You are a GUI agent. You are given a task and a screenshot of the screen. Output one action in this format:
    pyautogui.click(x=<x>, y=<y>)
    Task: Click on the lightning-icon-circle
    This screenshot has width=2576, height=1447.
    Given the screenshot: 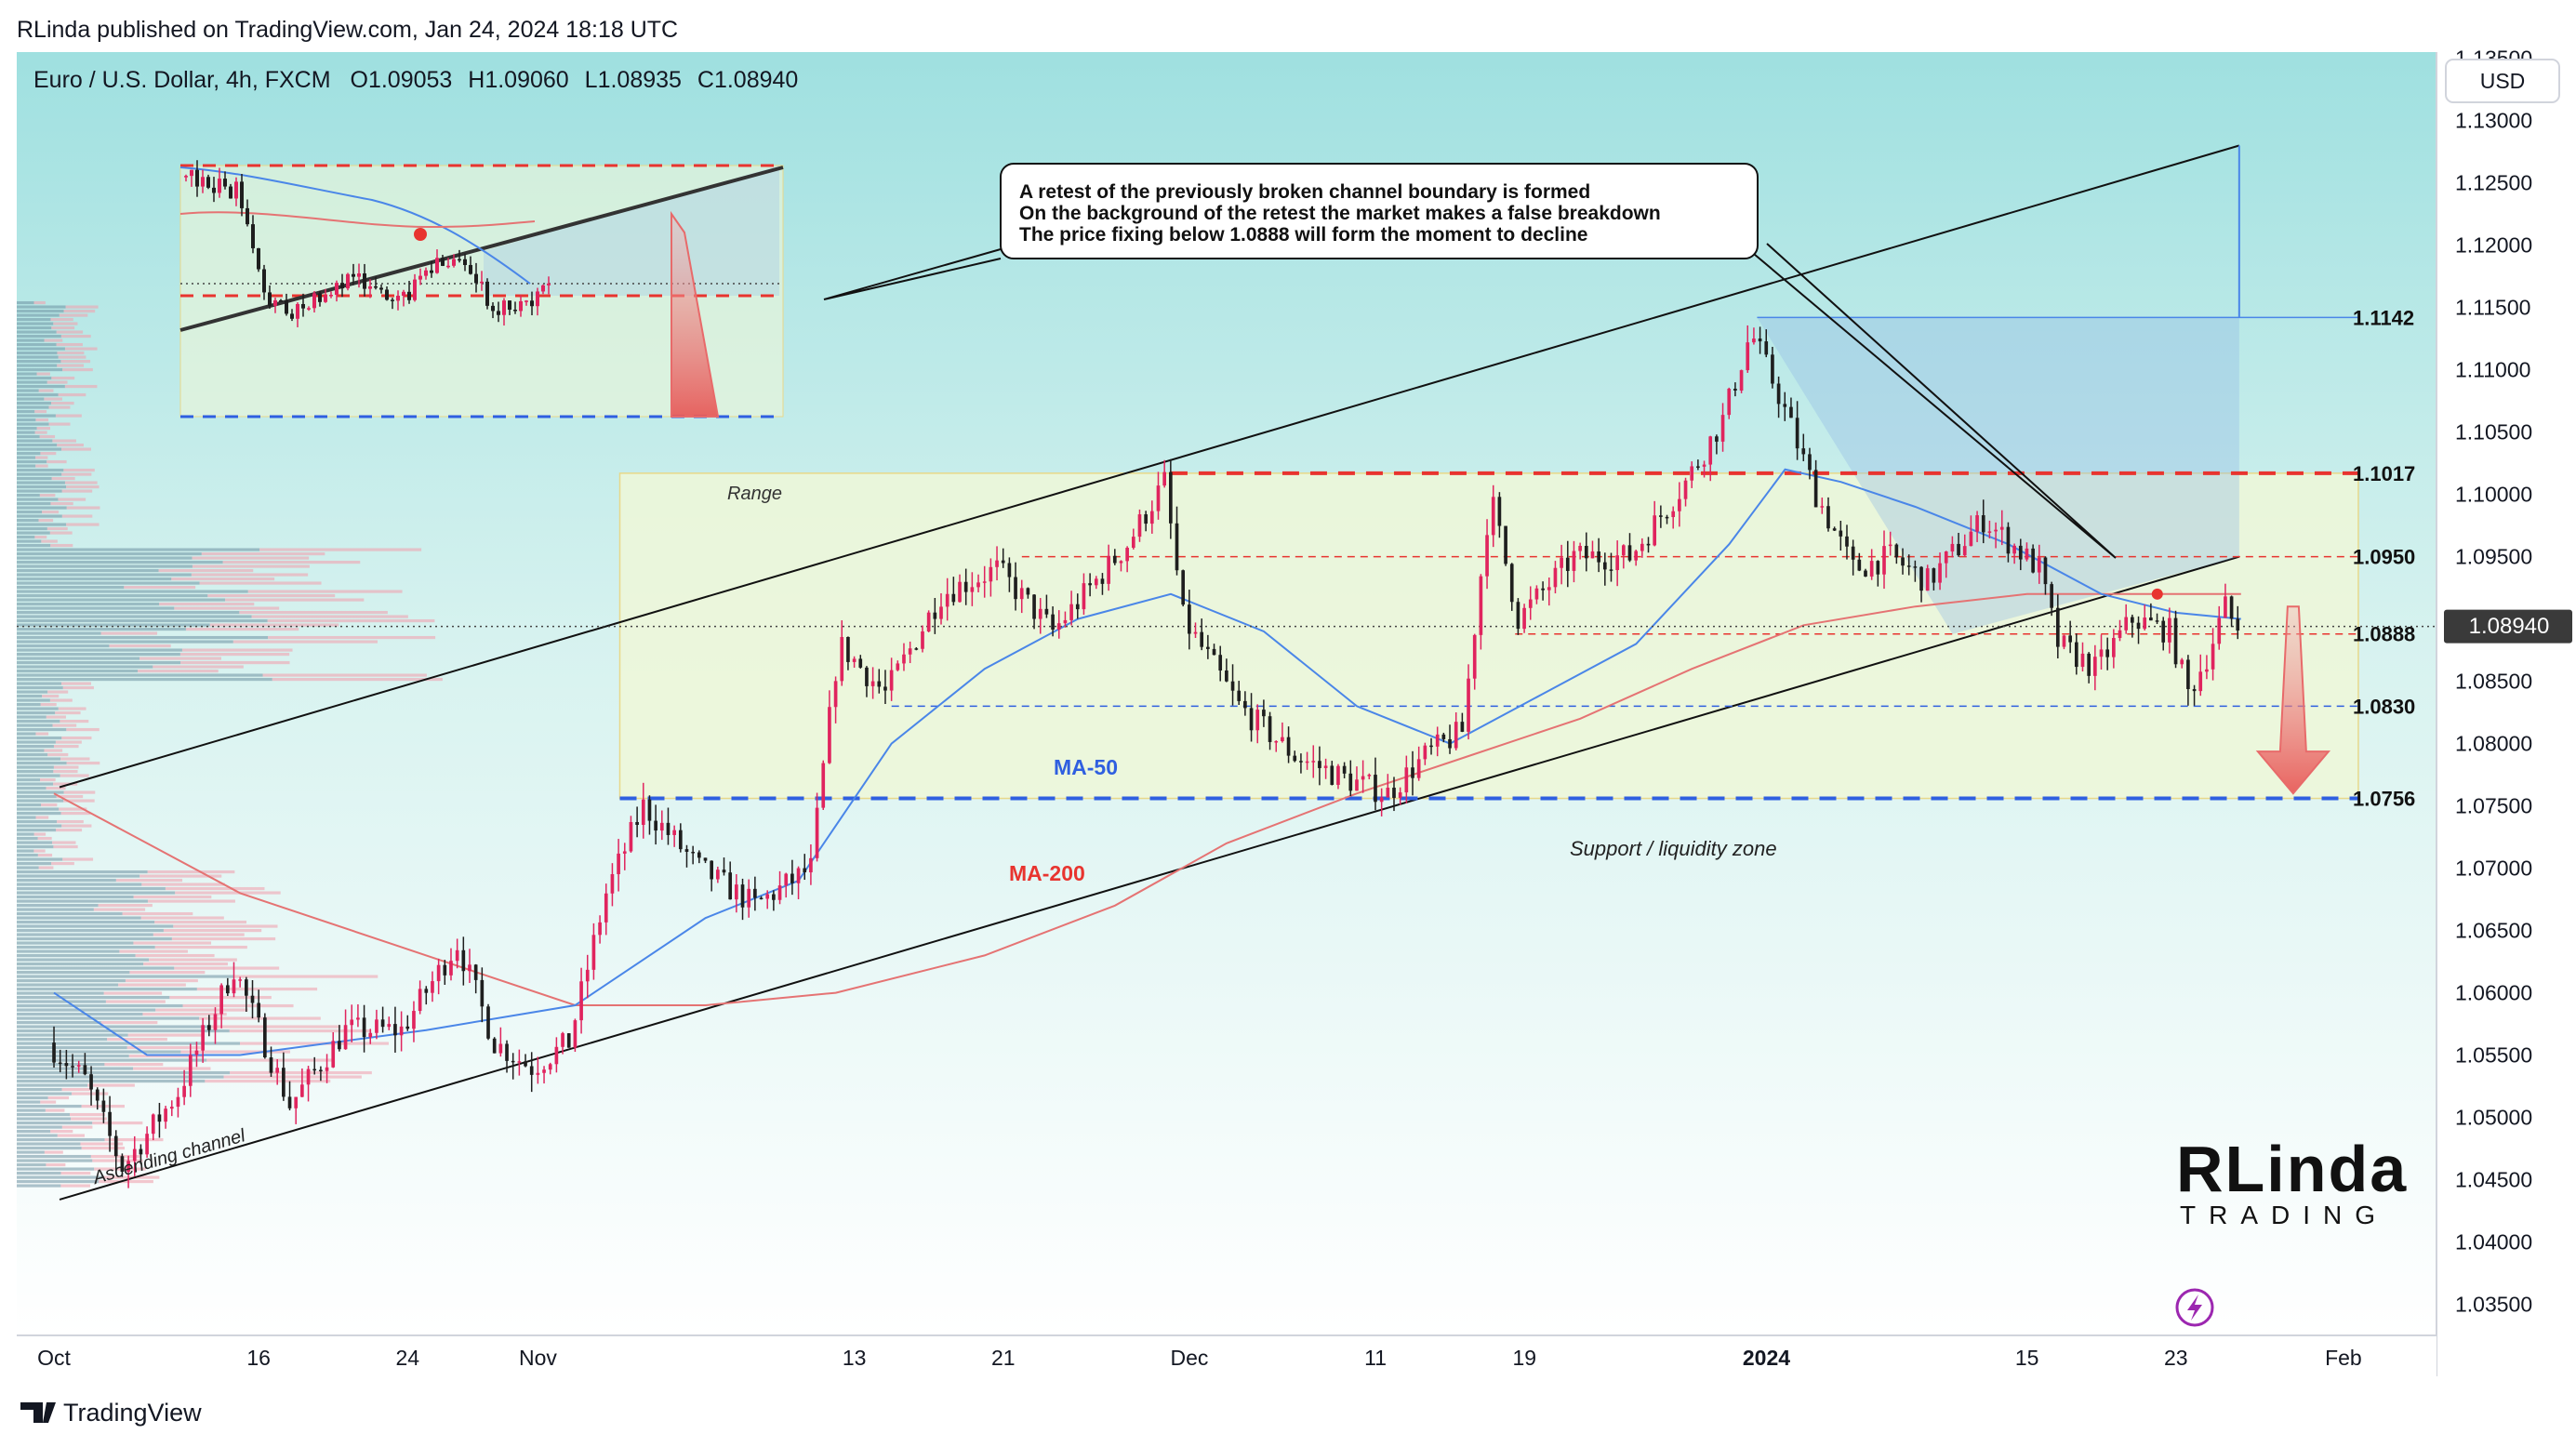 What is the action you would take?
    pyautogui.click(x=2194, y=1307)
    